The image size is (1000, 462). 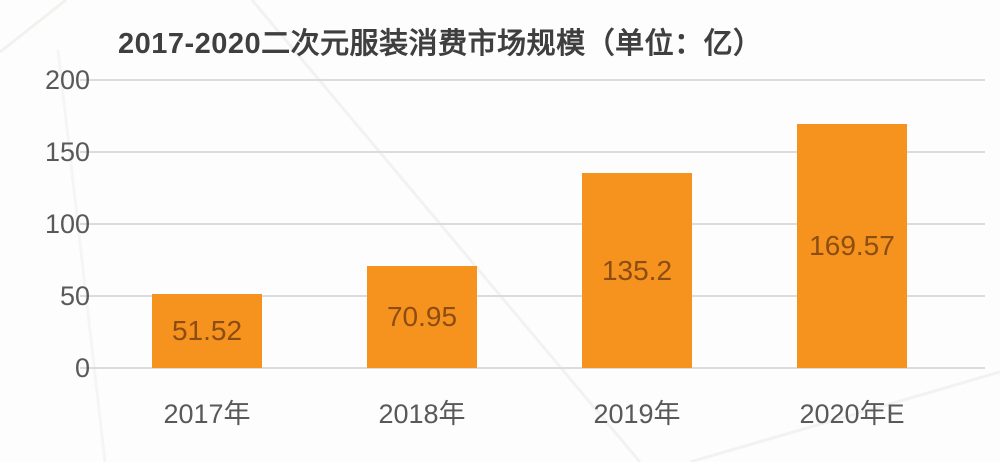 What do you see at coordinates (67, 152) in the screenshot?
I see `y-axis-tick-label: 150` at bounding box center [67, 152].